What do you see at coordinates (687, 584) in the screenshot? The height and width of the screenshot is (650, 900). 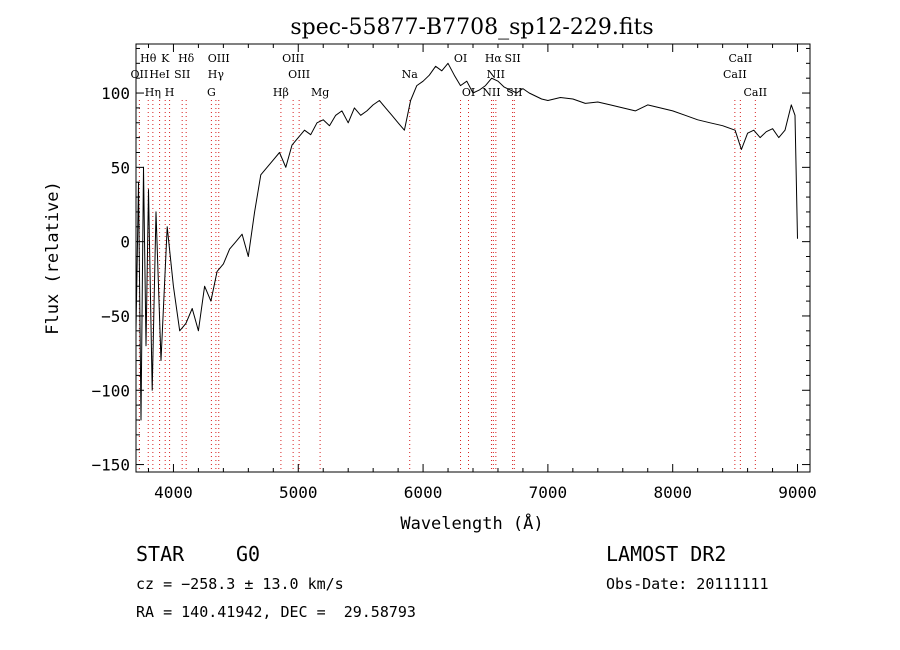 I see `observation-date: Obs-Date: 20111111` at bounding box center [687, 584].